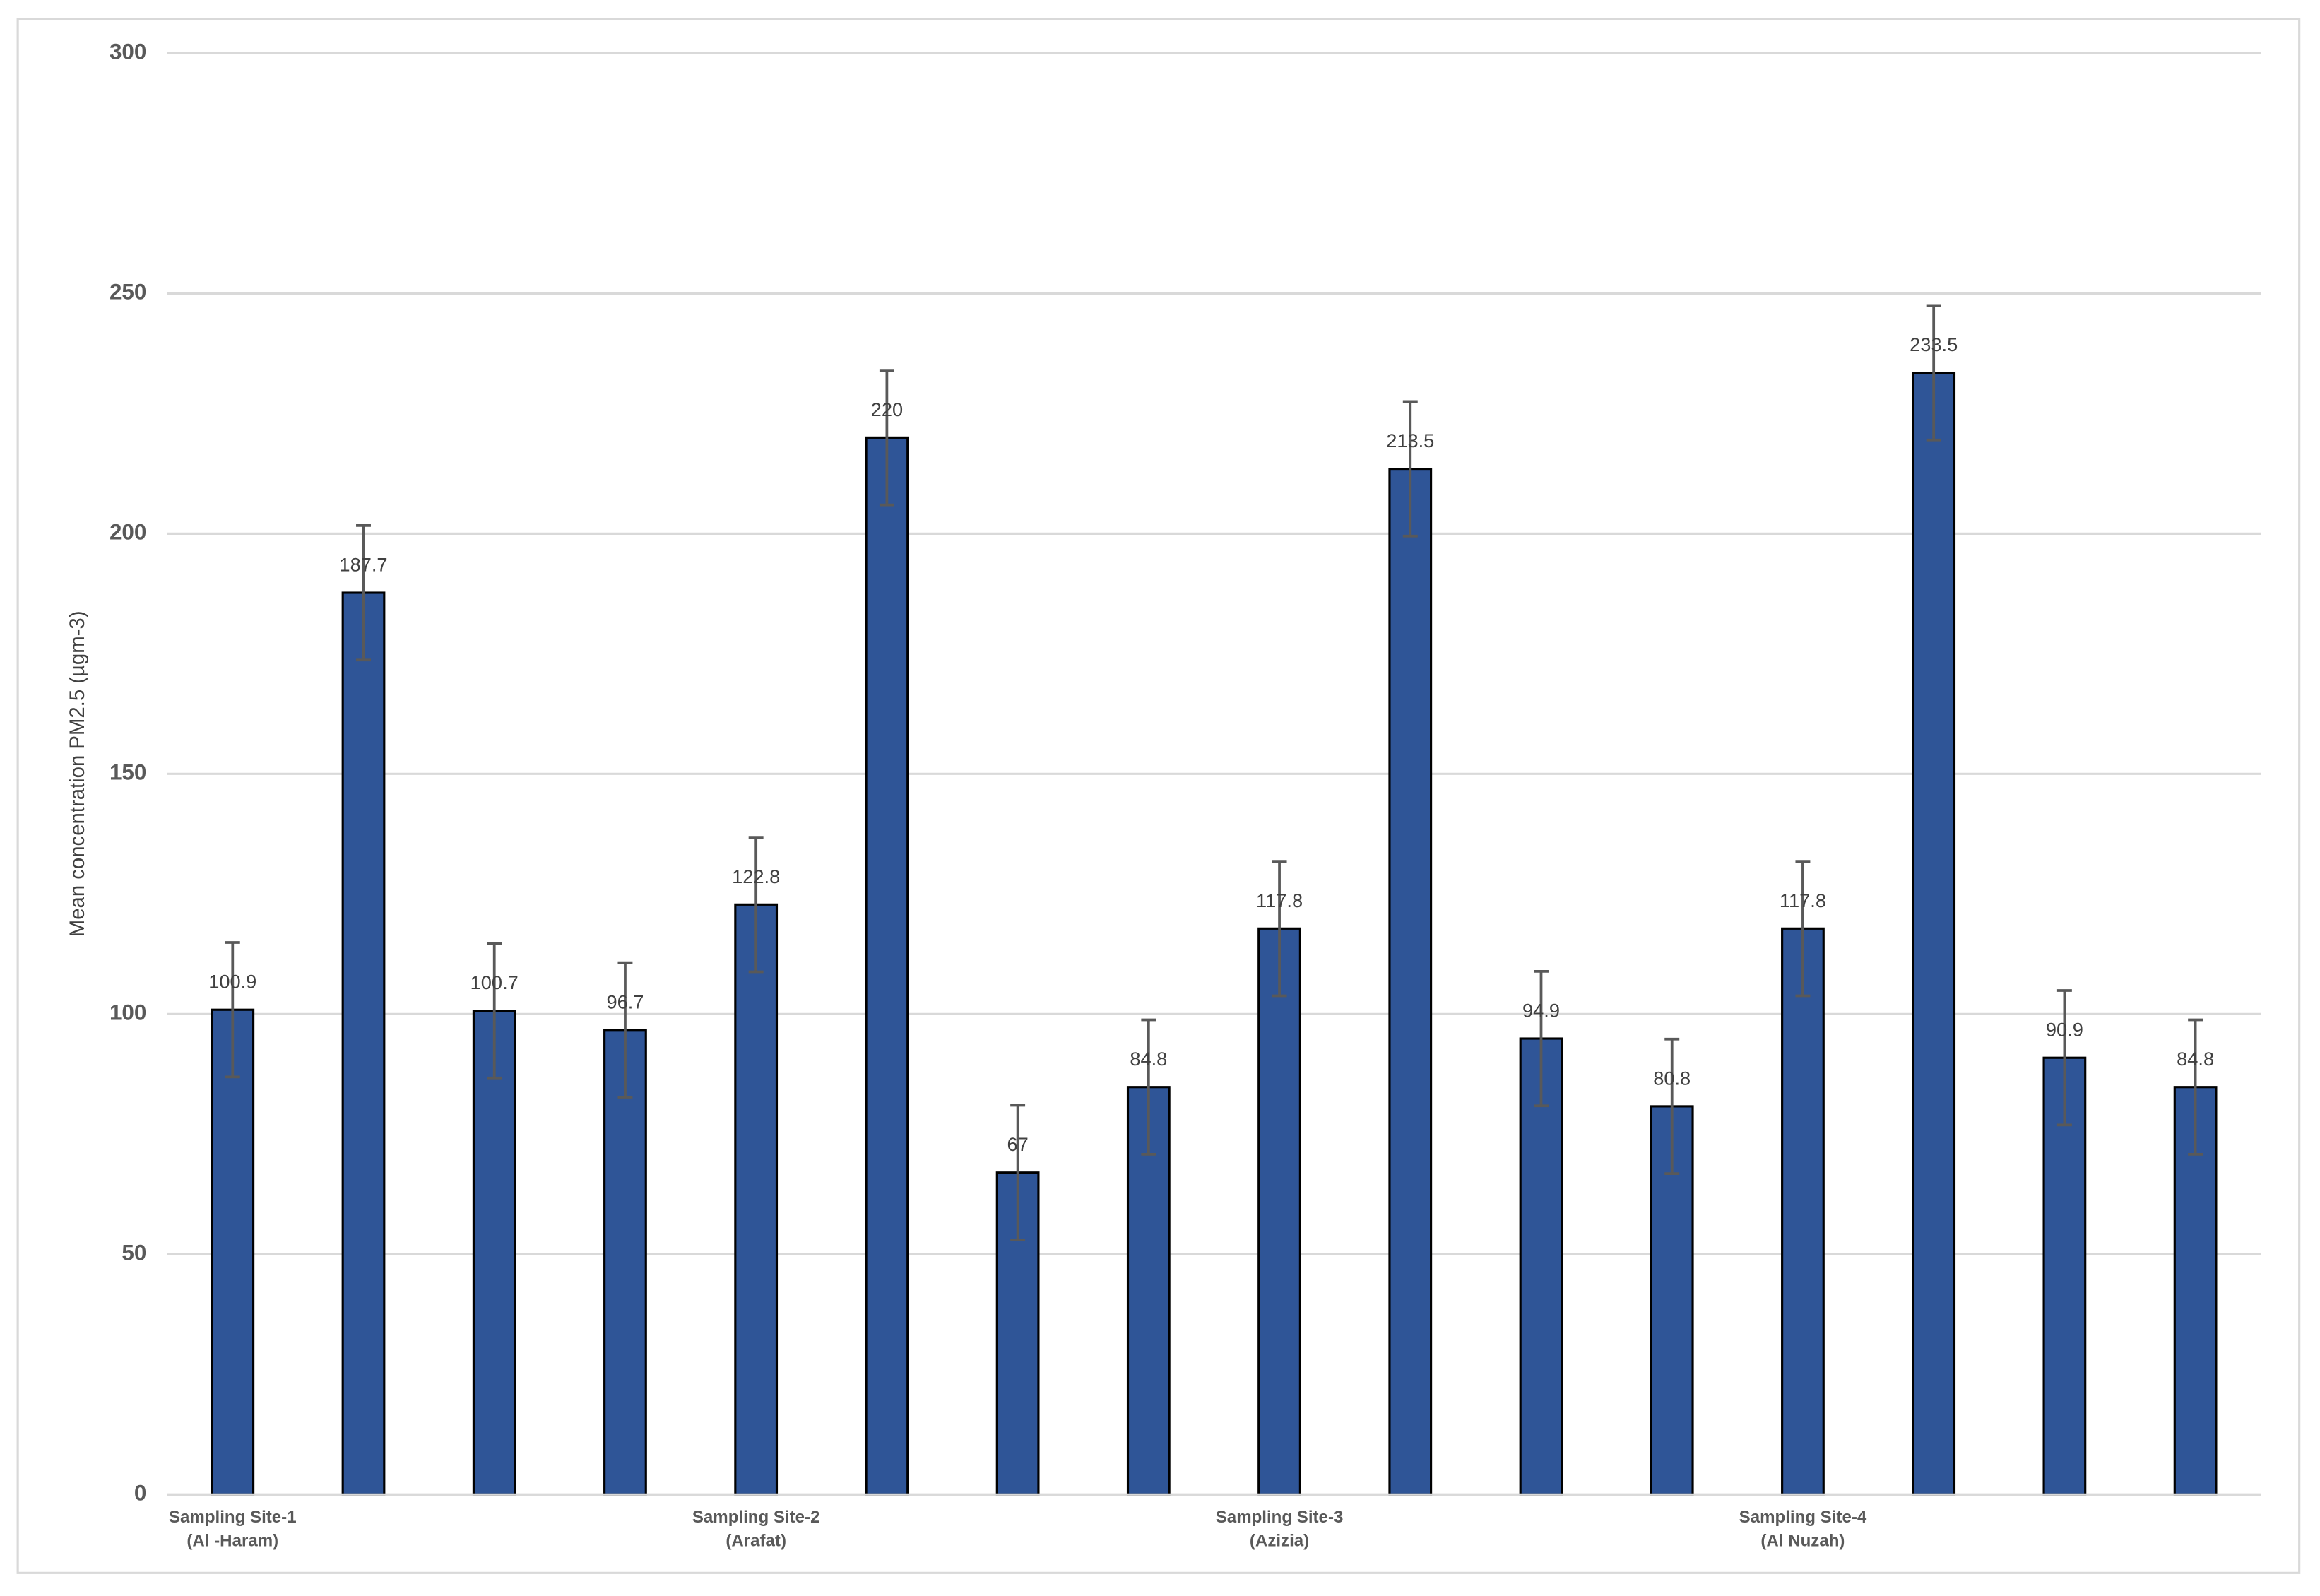 This screenshot has width=2320, height=1596. What do you see at coordinates (233, 1542) in the screenshot?
I see `x-tick-label-line: (Al -Haram)` at bounding box center [233, 1542].